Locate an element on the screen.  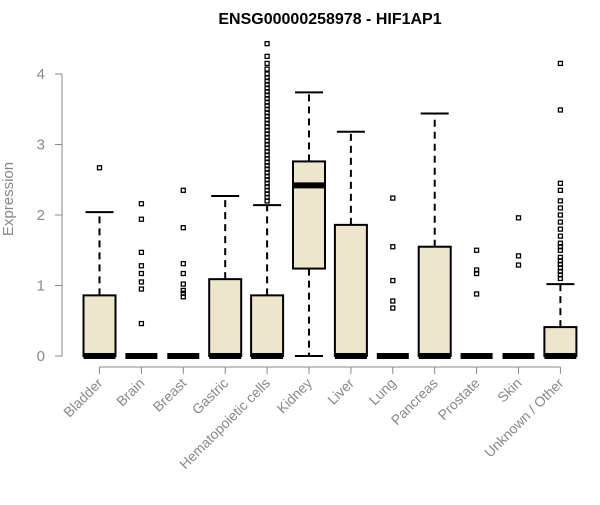
y-tick-label: 0 is located at coordinates (41, 356).